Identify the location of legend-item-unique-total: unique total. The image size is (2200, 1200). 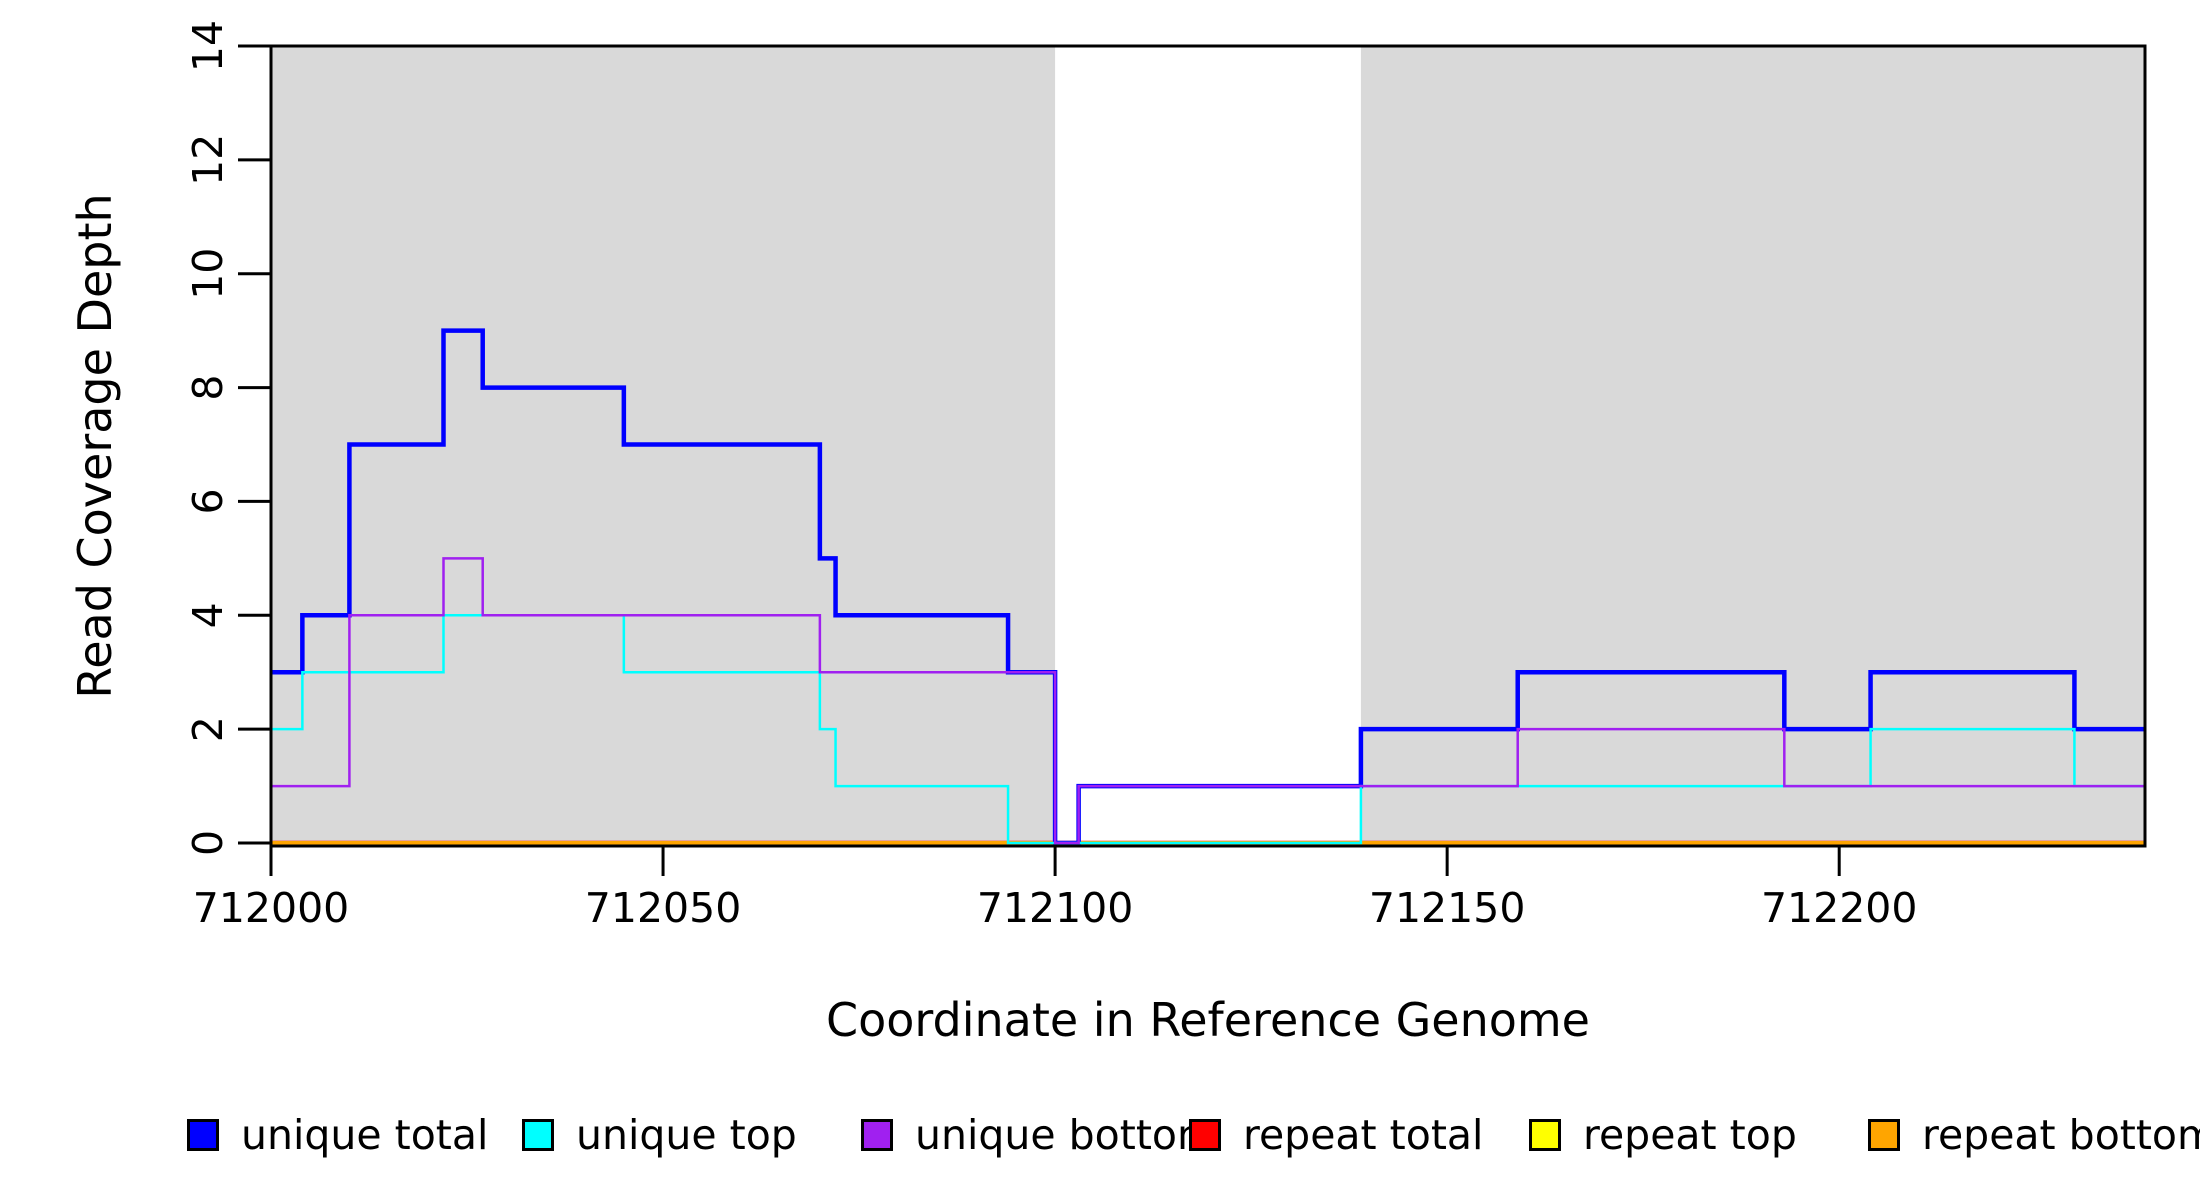
(338, 1135).